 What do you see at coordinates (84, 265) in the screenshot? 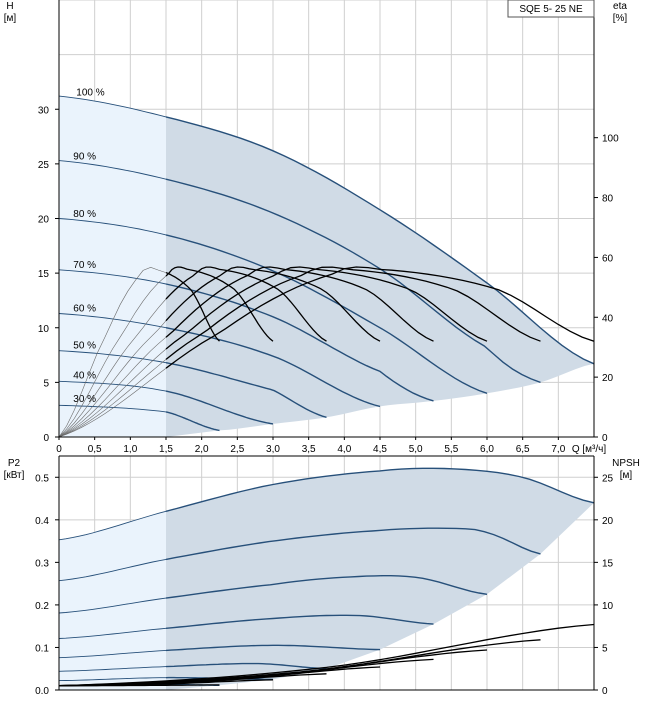
I see `speed-label: 70 %` at bounding box center [84, 265].